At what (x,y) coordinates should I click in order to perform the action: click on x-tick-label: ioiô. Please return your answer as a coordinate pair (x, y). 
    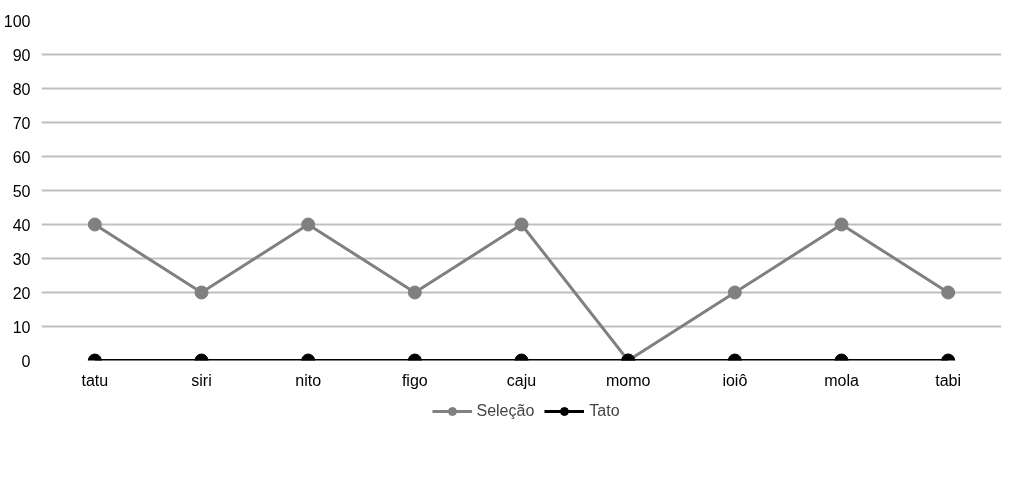
    Looking at the image, I should click on (735, 380).